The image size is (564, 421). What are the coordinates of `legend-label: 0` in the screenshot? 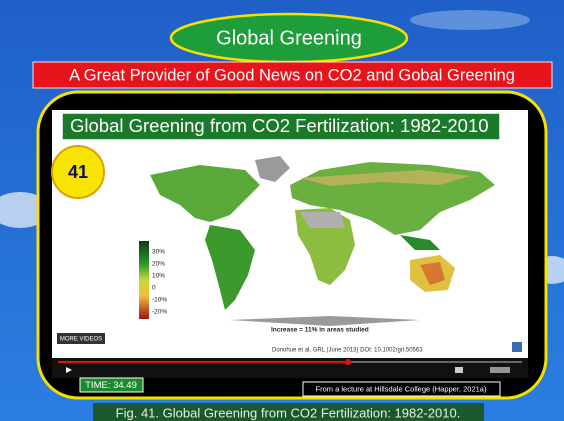 It's located at (154, 288).